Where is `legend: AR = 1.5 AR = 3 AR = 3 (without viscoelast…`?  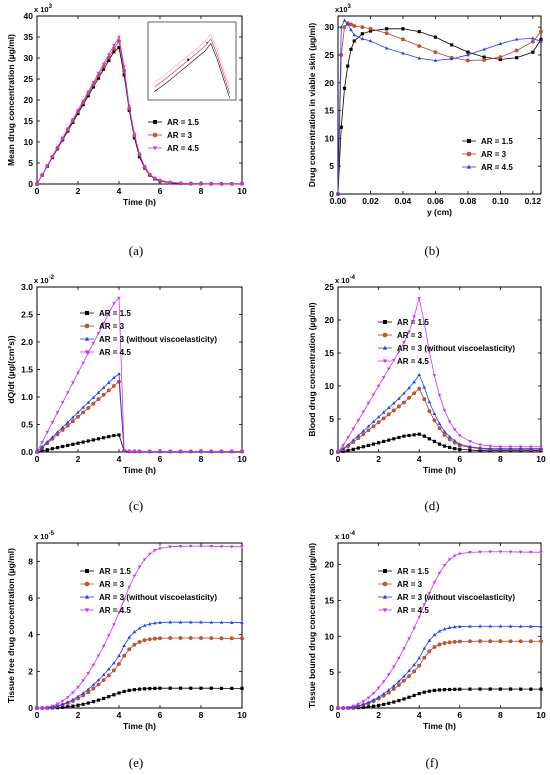
legend: AR = 1.5 AR = 3 AR = 3 (without viscoelast… is located at coordinates (446, 591).